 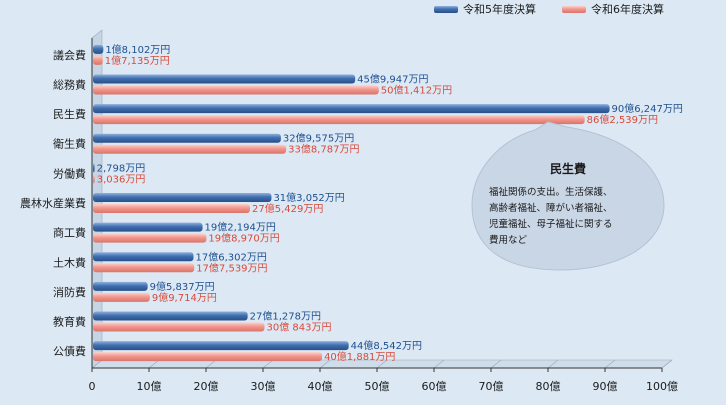 What do you see at coordinates (137, 60) in the screenshot?
I see `value-label-r6-0: 1億7,135万円` at bounding box center [137, 60].